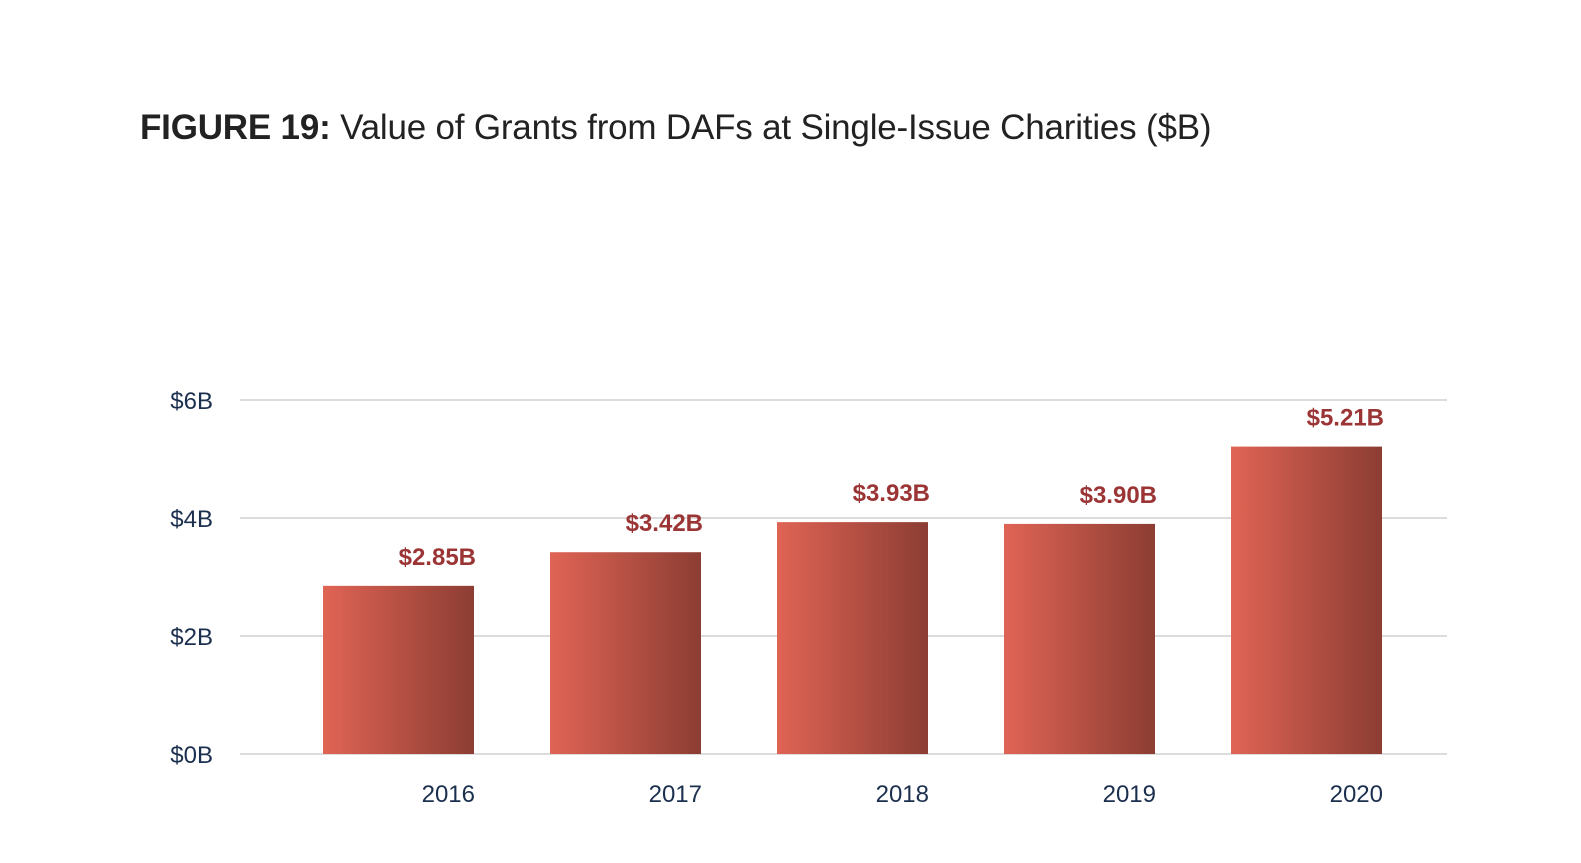 The height and width of the screenshot is (863, 1581). What do you see at coordinates (235, 127) in the screenshot?
I see `figure-label: FIGURE 19:` at bounding box center [235, 127].